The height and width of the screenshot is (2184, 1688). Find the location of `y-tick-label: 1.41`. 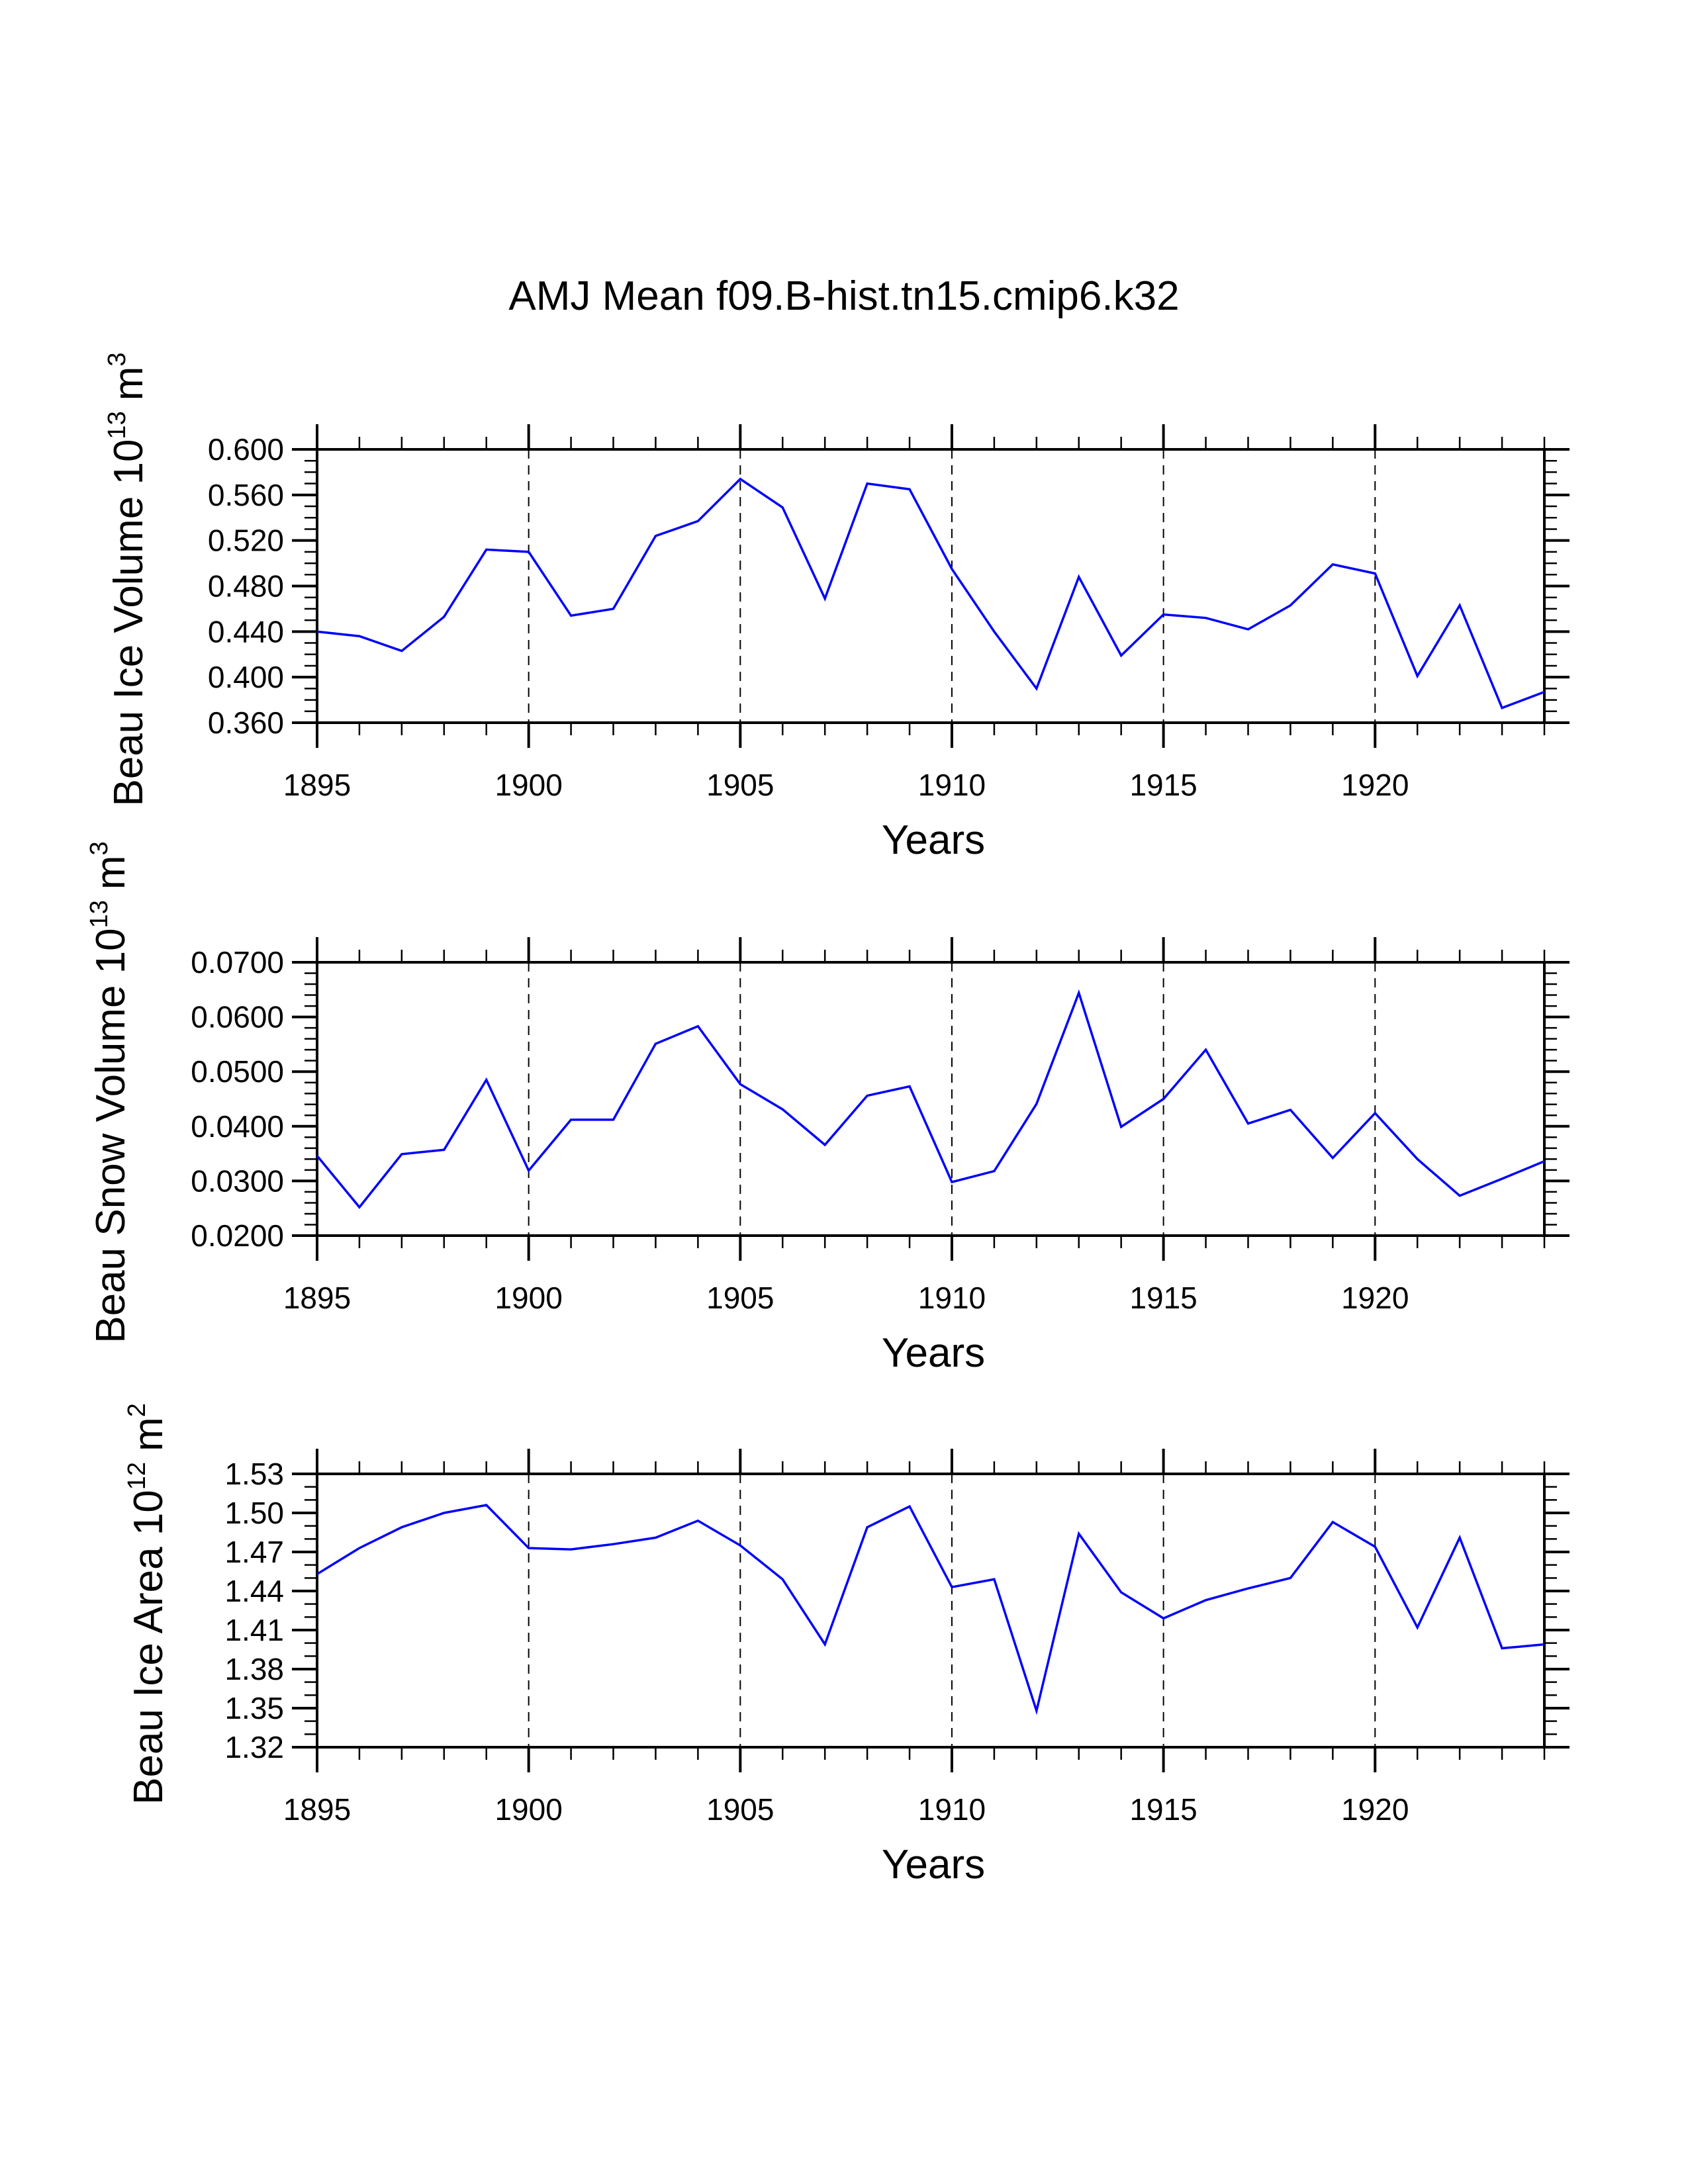

y-tick-label: 1.41 is located at coordinates (254, 1630).